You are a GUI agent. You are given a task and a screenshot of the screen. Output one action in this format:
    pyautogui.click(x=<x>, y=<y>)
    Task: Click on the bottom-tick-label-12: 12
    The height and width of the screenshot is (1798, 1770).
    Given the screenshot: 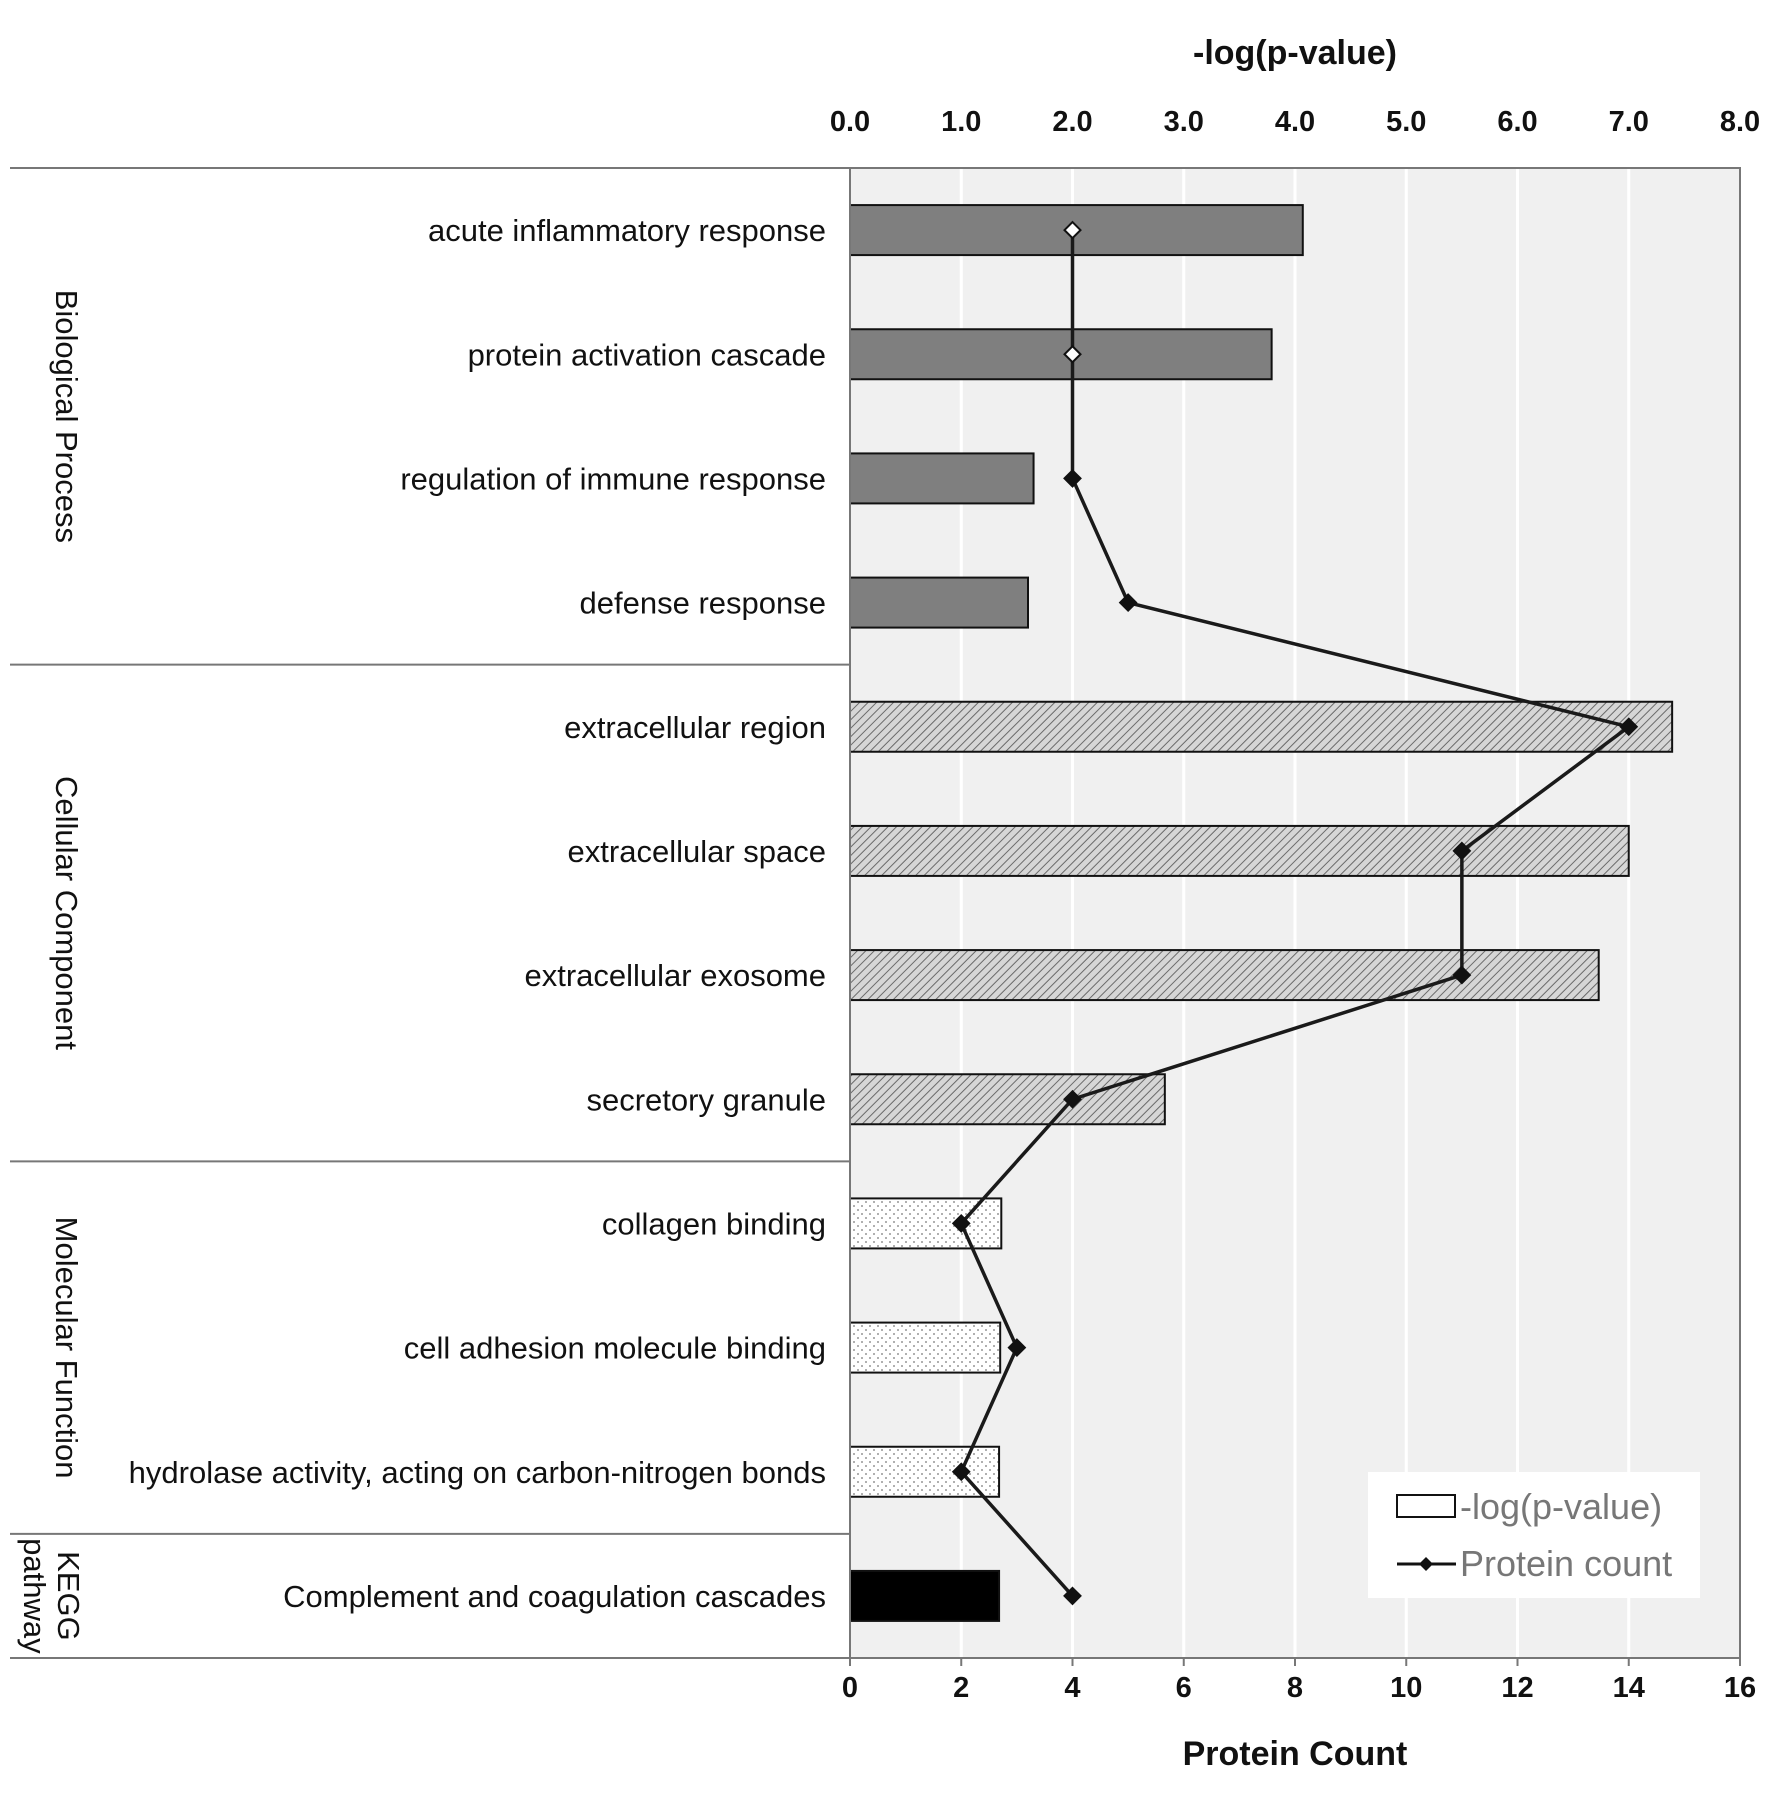 What is the action you would take?
    pyautogui.click(x=1517, y=1688)
    